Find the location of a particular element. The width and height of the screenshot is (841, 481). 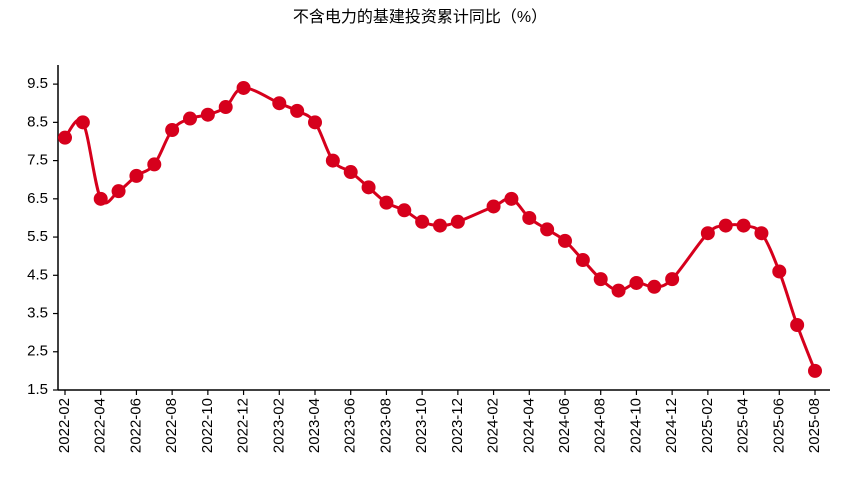

x-tick-label: 2023-02 is located at coordinates (278, 425).